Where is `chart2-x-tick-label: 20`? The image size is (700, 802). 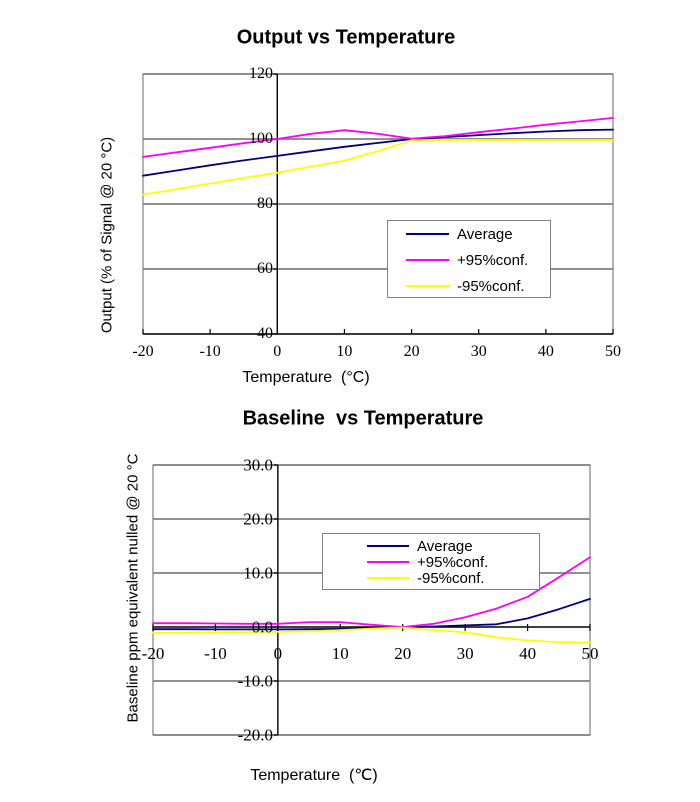 chart2-x-tick-label: 20 is located at coordinates (403, 653).